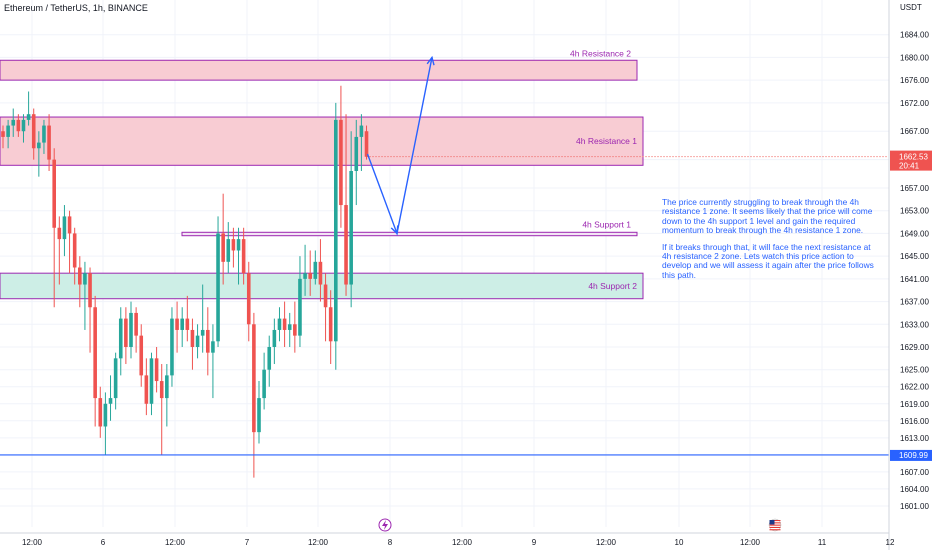  I want to click on us-flag-icon, so click(775, 525).